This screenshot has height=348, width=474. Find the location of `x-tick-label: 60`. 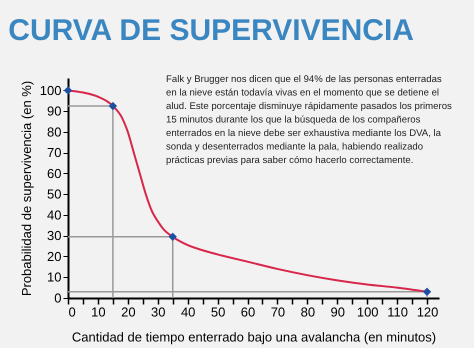

x-tick-label: 60 is located at coordinates (248, 312).